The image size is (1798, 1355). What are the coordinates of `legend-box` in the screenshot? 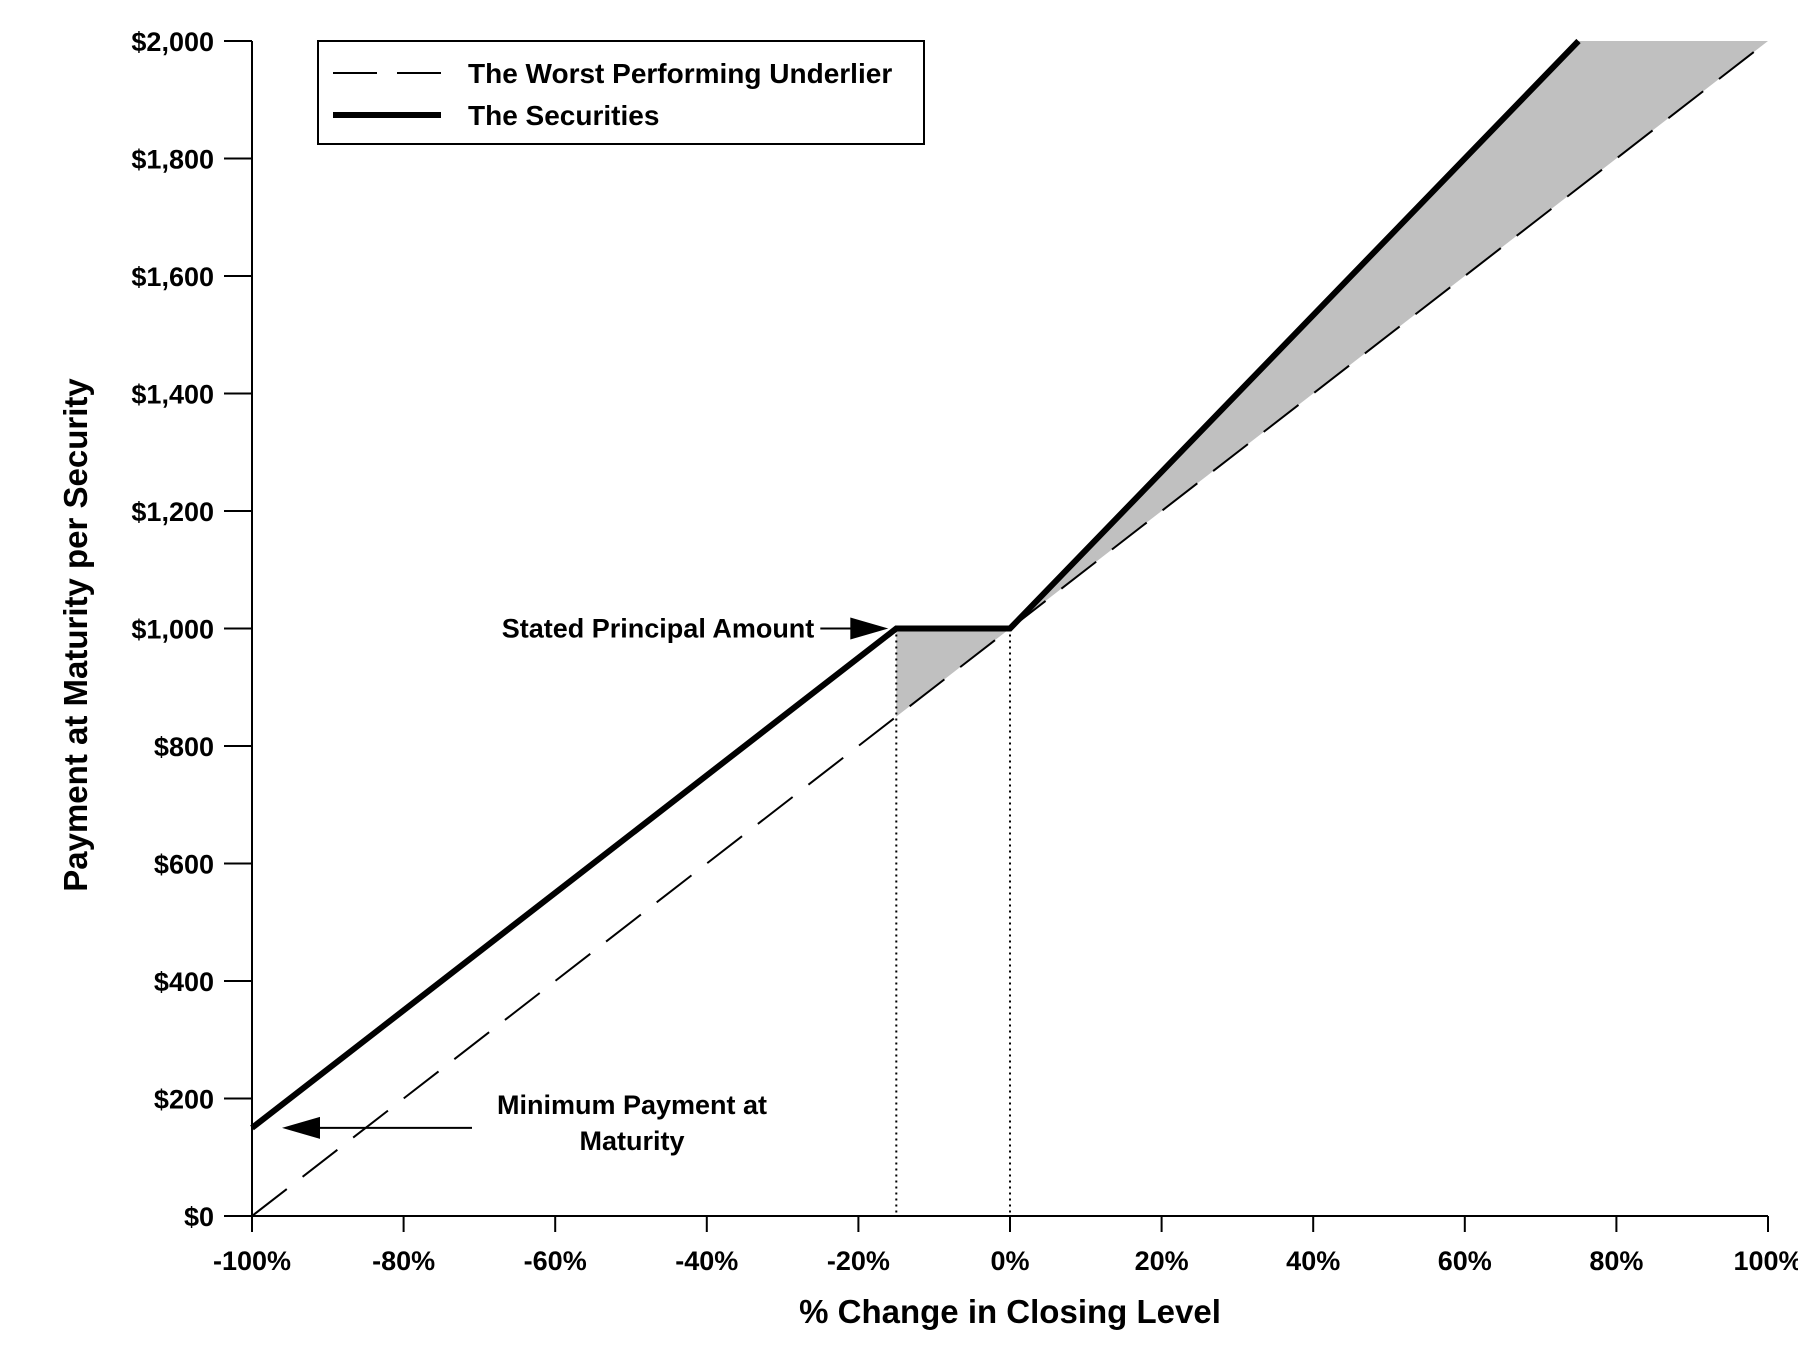 It's located at (621, 92).